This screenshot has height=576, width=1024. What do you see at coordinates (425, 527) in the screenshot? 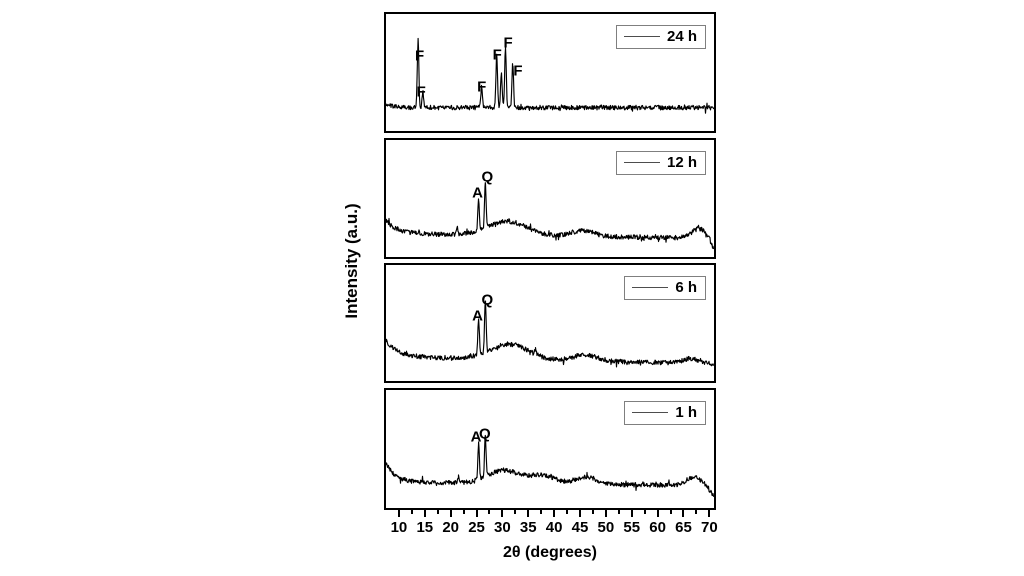
I see `x-axis-tick-label: 15` at bounding box center [425, 527].